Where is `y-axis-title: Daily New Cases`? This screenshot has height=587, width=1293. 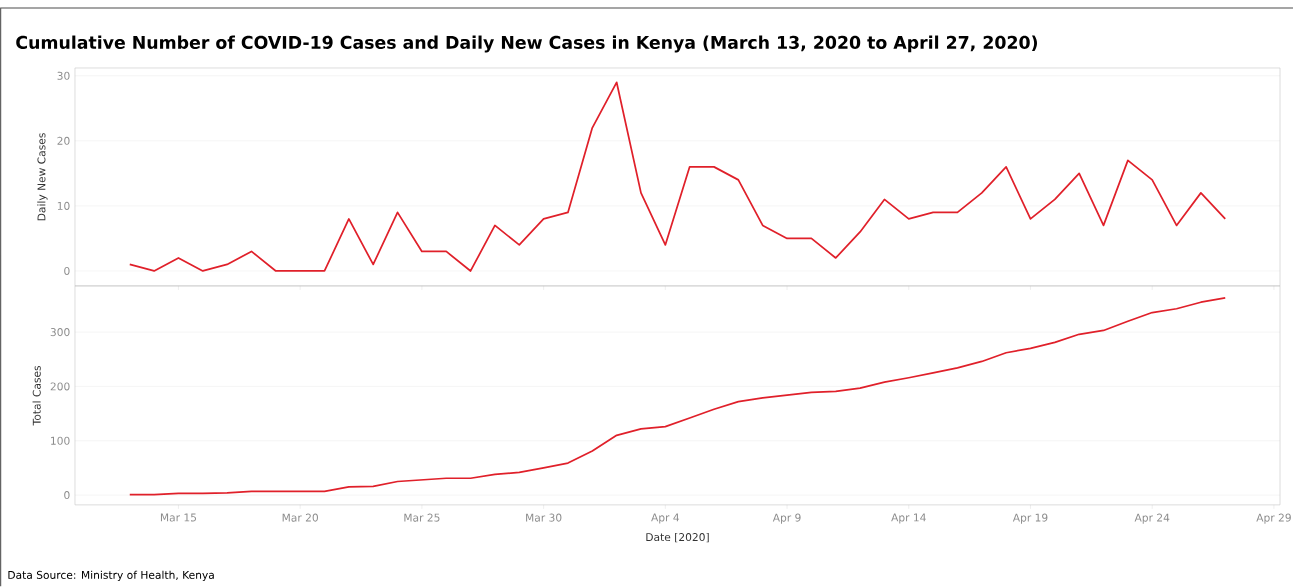 y-axis-title: Daily New Cases is located at coordinates (42, 177).